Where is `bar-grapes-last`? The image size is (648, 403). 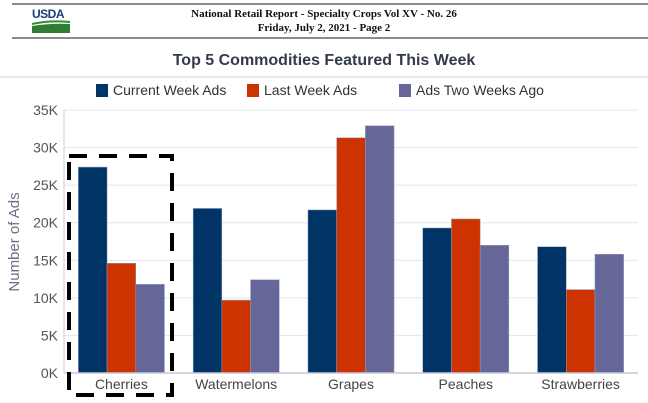
bar-grapes-last is located at coordinates (351, 255).